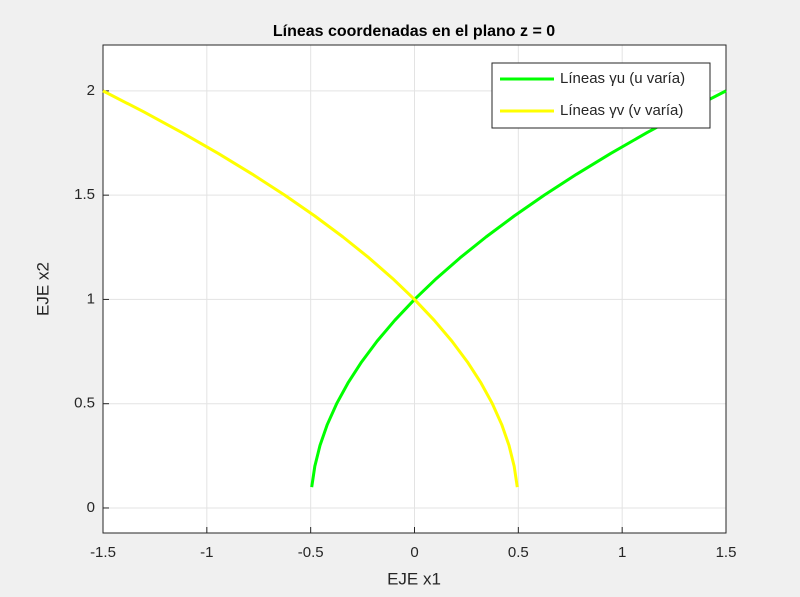 This screenshot has width=800, height=597. Describe the element at coordinates (601, 95) in the screenshot. I see `legend-box` at that location.